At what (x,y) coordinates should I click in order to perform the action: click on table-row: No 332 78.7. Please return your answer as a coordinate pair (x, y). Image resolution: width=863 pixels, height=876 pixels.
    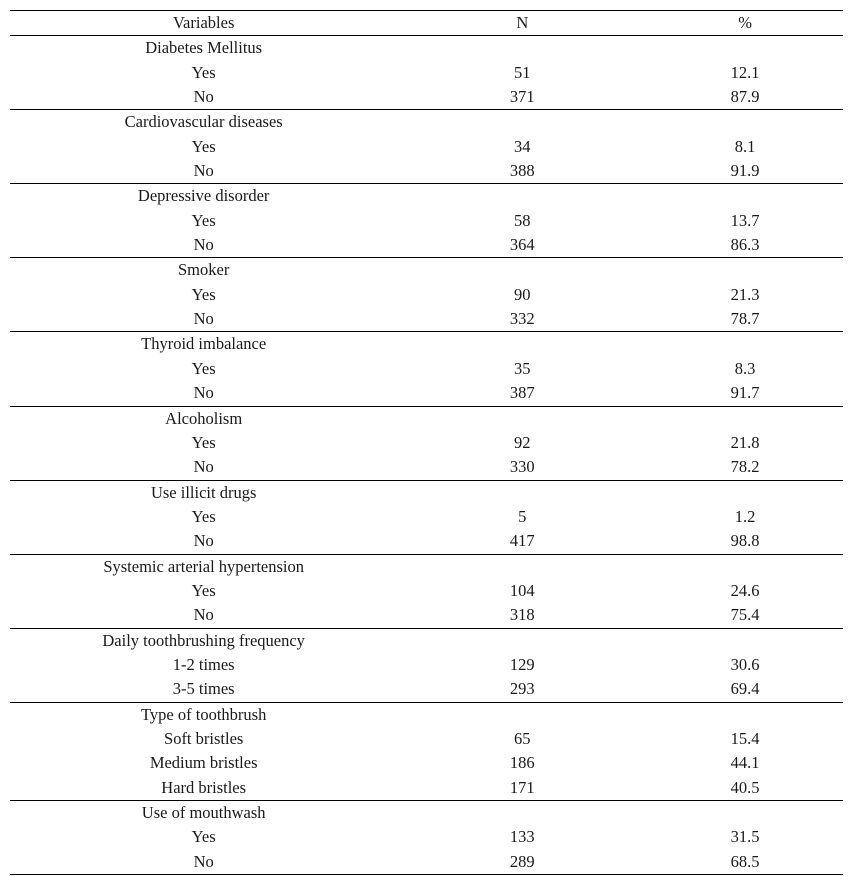
    Looking at the image, I should click on (426, 319).